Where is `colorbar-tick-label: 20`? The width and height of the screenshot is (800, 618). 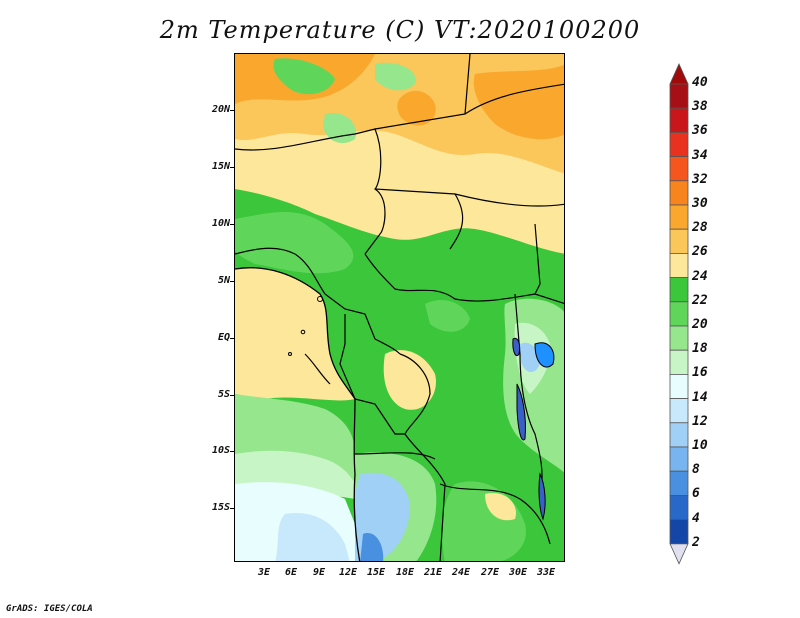 colorbar-tick-label: 20 is located at coordinates (700, 324).